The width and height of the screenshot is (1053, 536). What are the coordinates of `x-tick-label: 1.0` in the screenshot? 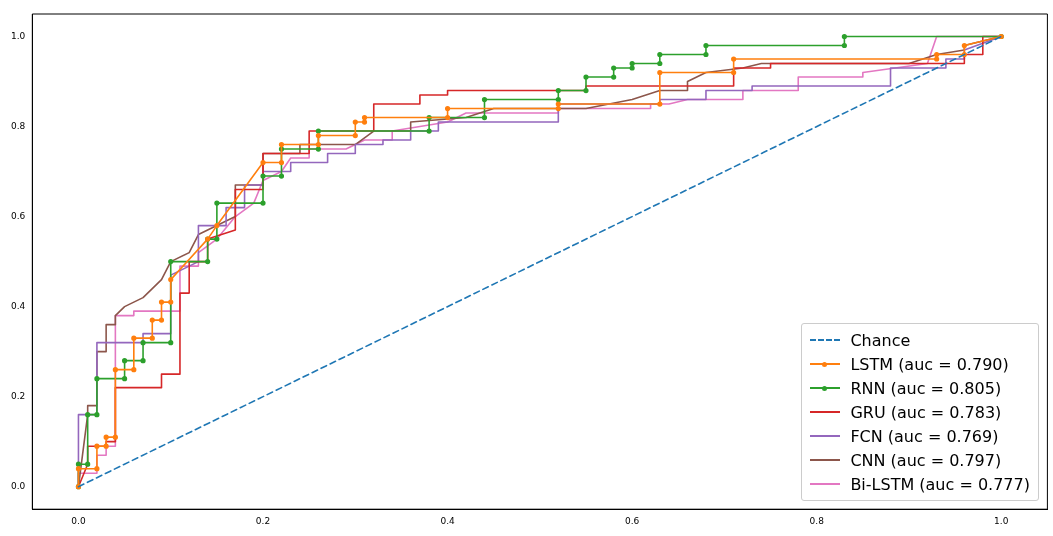 It's located at (1001, 520).